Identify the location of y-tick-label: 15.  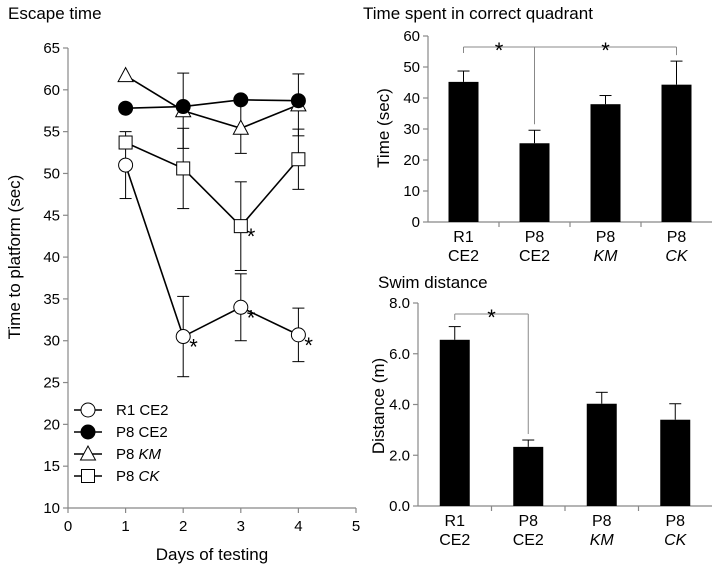
(51, 466).